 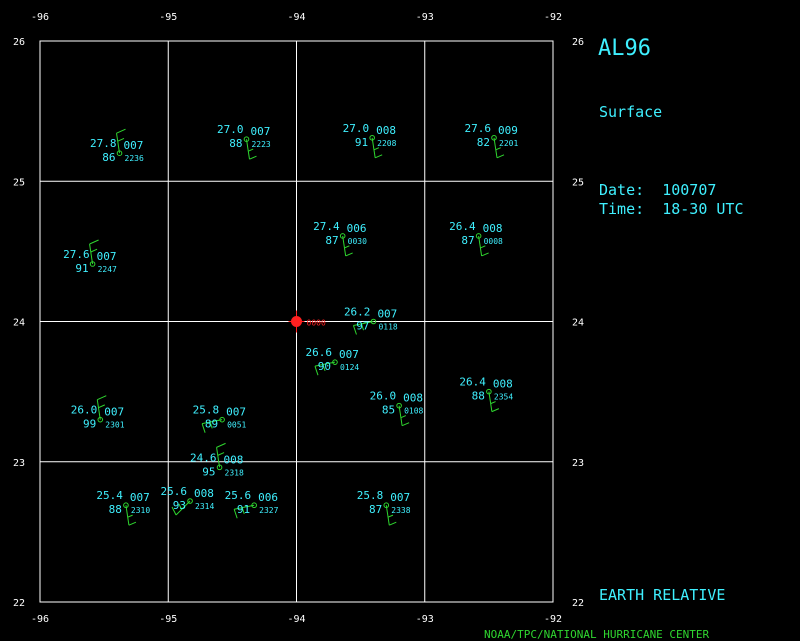 I want to click on station-plot: 25.6 008 93 2314, so click(x=188, y=500).